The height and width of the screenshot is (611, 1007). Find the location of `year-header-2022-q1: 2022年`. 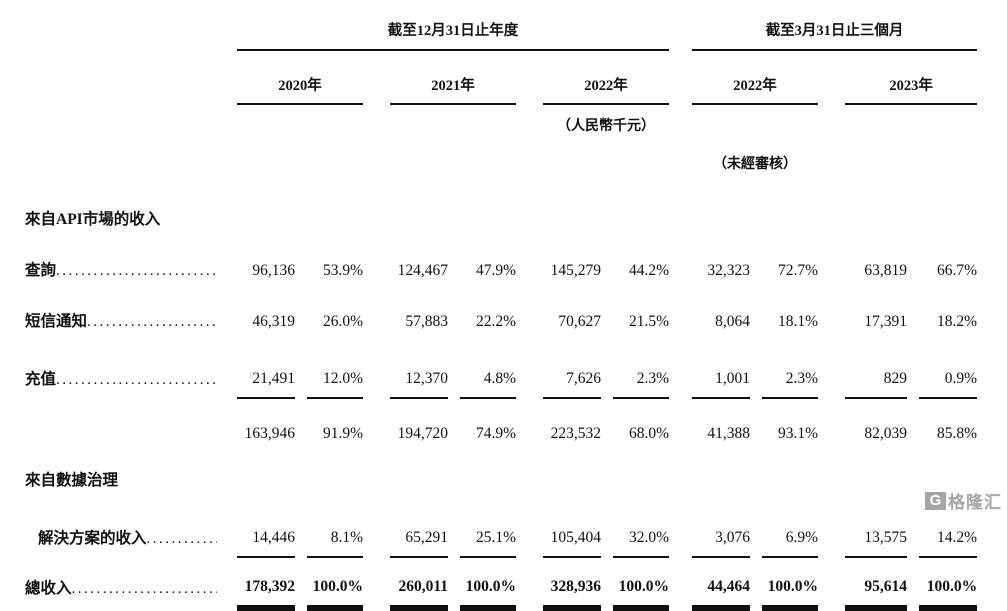

year-header-2022-q1: 2022年 is located at coordinates (755, 77).